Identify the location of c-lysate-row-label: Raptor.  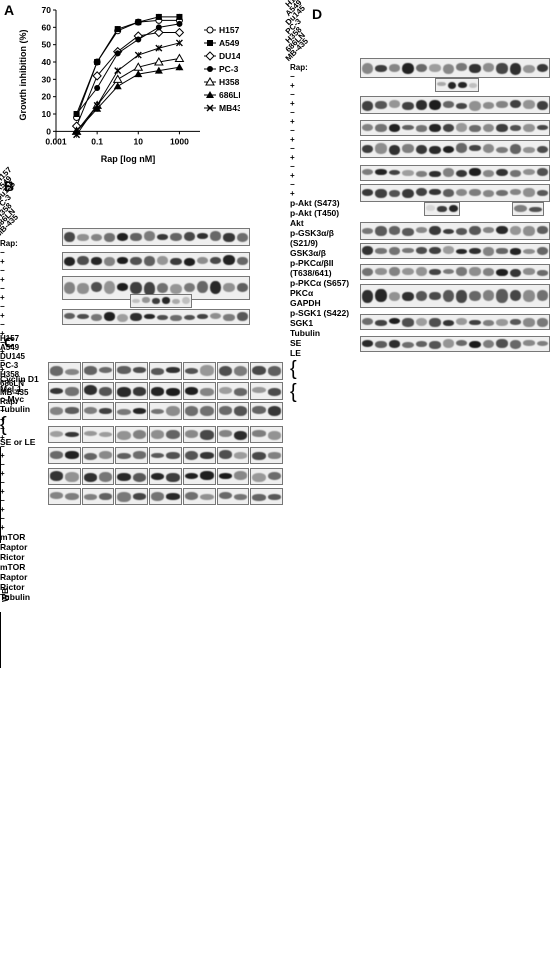
(14, 577).